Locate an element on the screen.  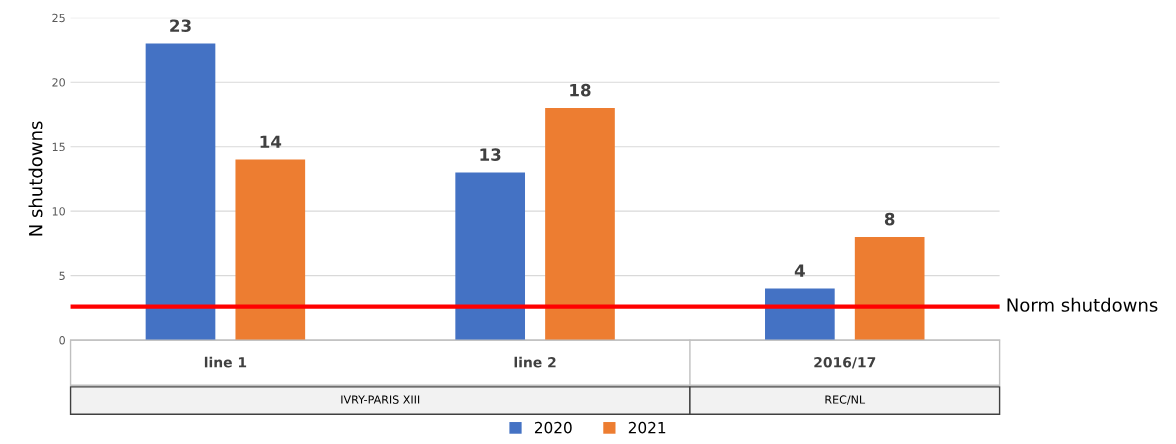
y-tick-label: 10 is located at coordinates (58, 211).